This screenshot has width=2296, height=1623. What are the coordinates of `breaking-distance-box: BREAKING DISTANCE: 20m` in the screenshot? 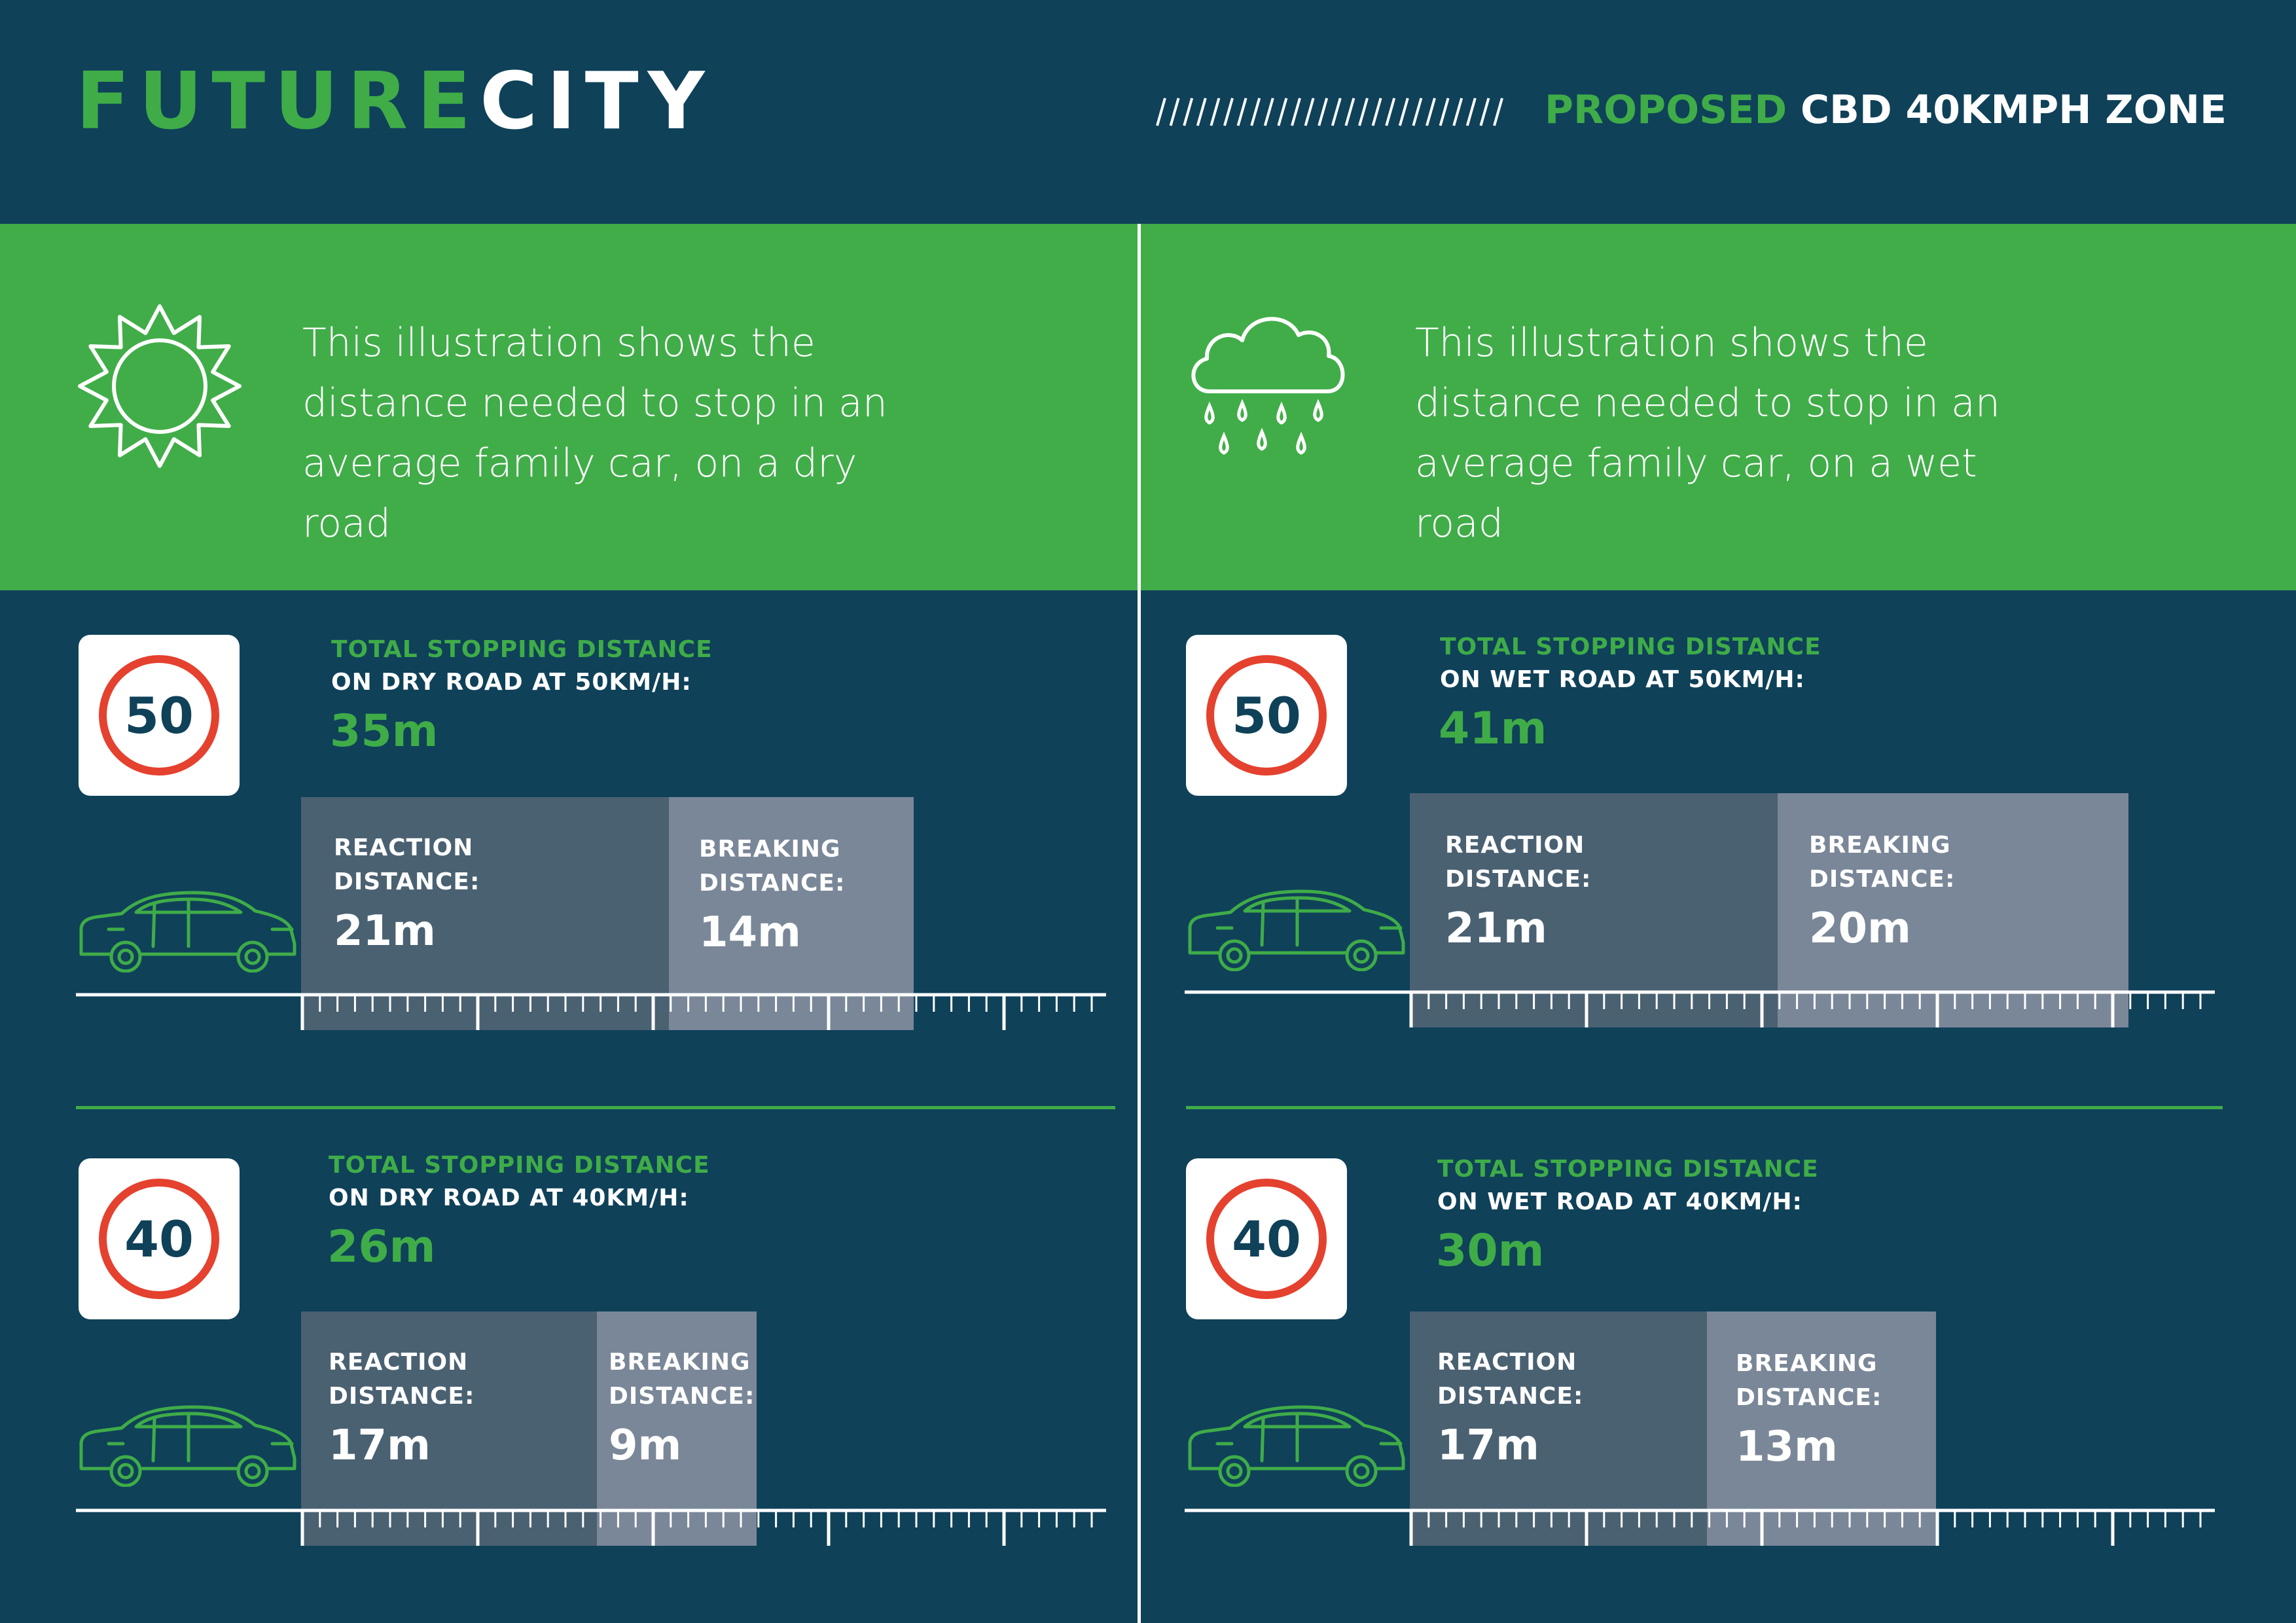 It's located at (1953, 910).